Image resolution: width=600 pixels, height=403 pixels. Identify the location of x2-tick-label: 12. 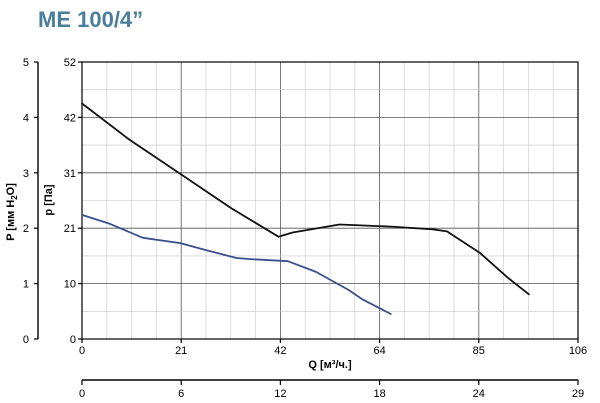
(280, 394).